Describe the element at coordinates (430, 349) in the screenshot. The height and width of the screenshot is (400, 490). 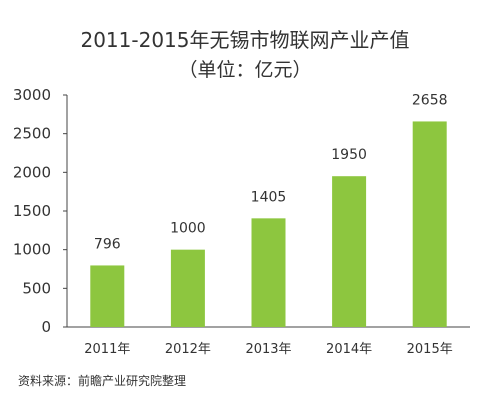
I see `x-tick-label: 2015年` at that location.